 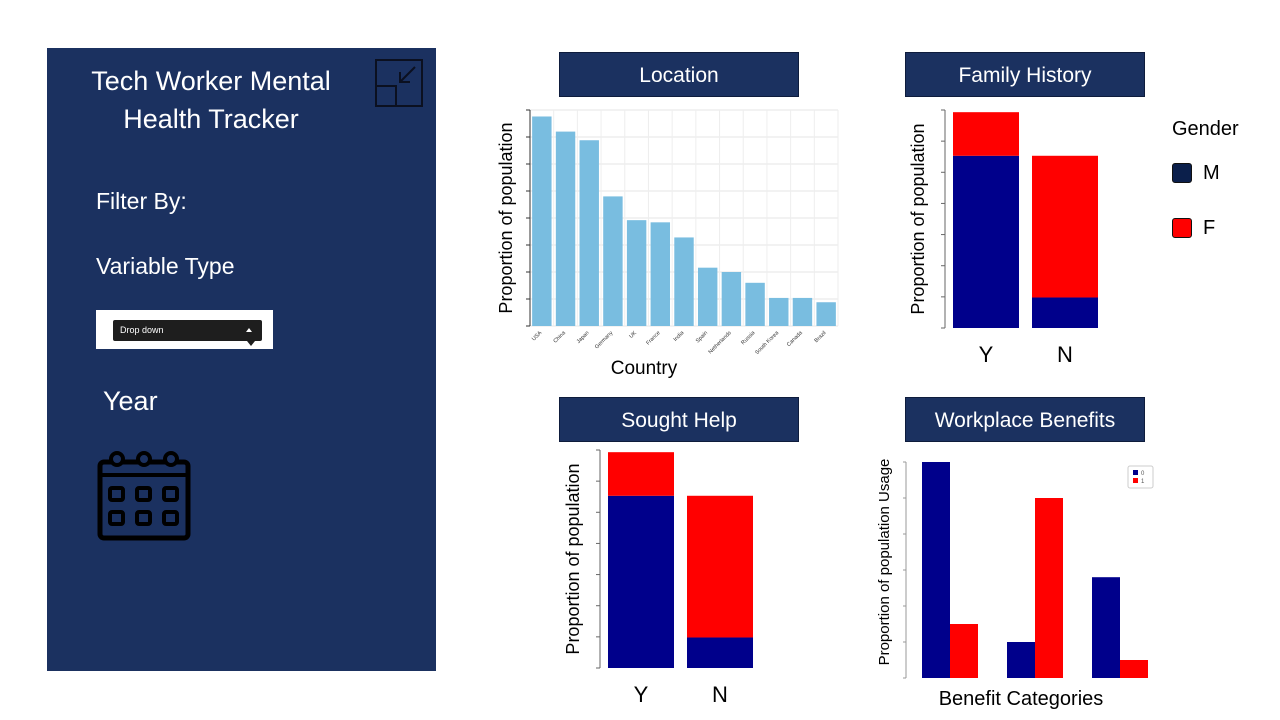 What do you see at coordinates (802, 311) in the screenshot?
I see `bar-canada` at bounding box center [802, 311].